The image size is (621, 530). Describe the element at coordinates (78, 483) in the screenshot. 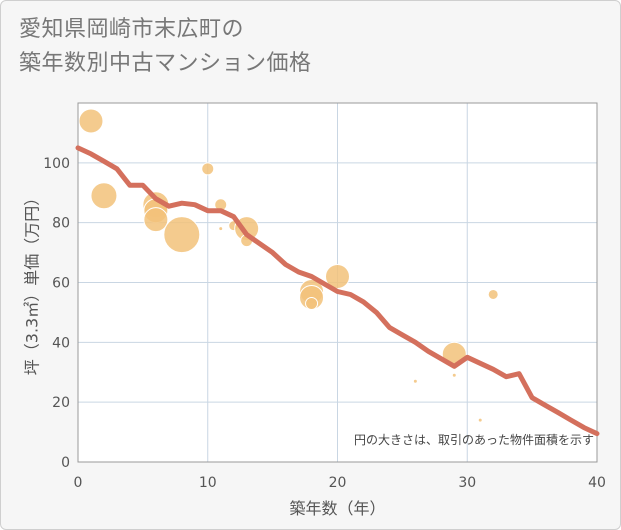

I see `x-tick-label: 0` at that location.